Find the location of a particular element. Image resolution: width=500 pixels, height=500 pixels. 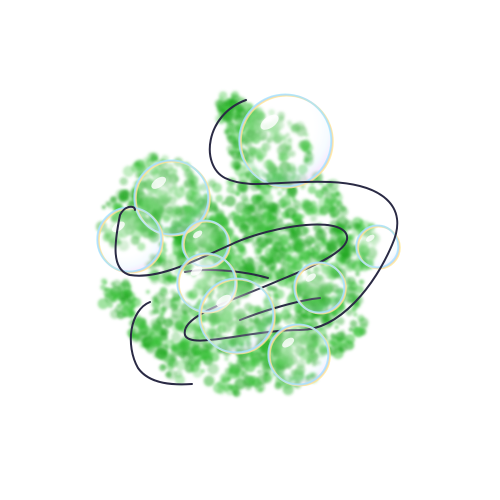

bubble-group is located at coordinates (261, 319).